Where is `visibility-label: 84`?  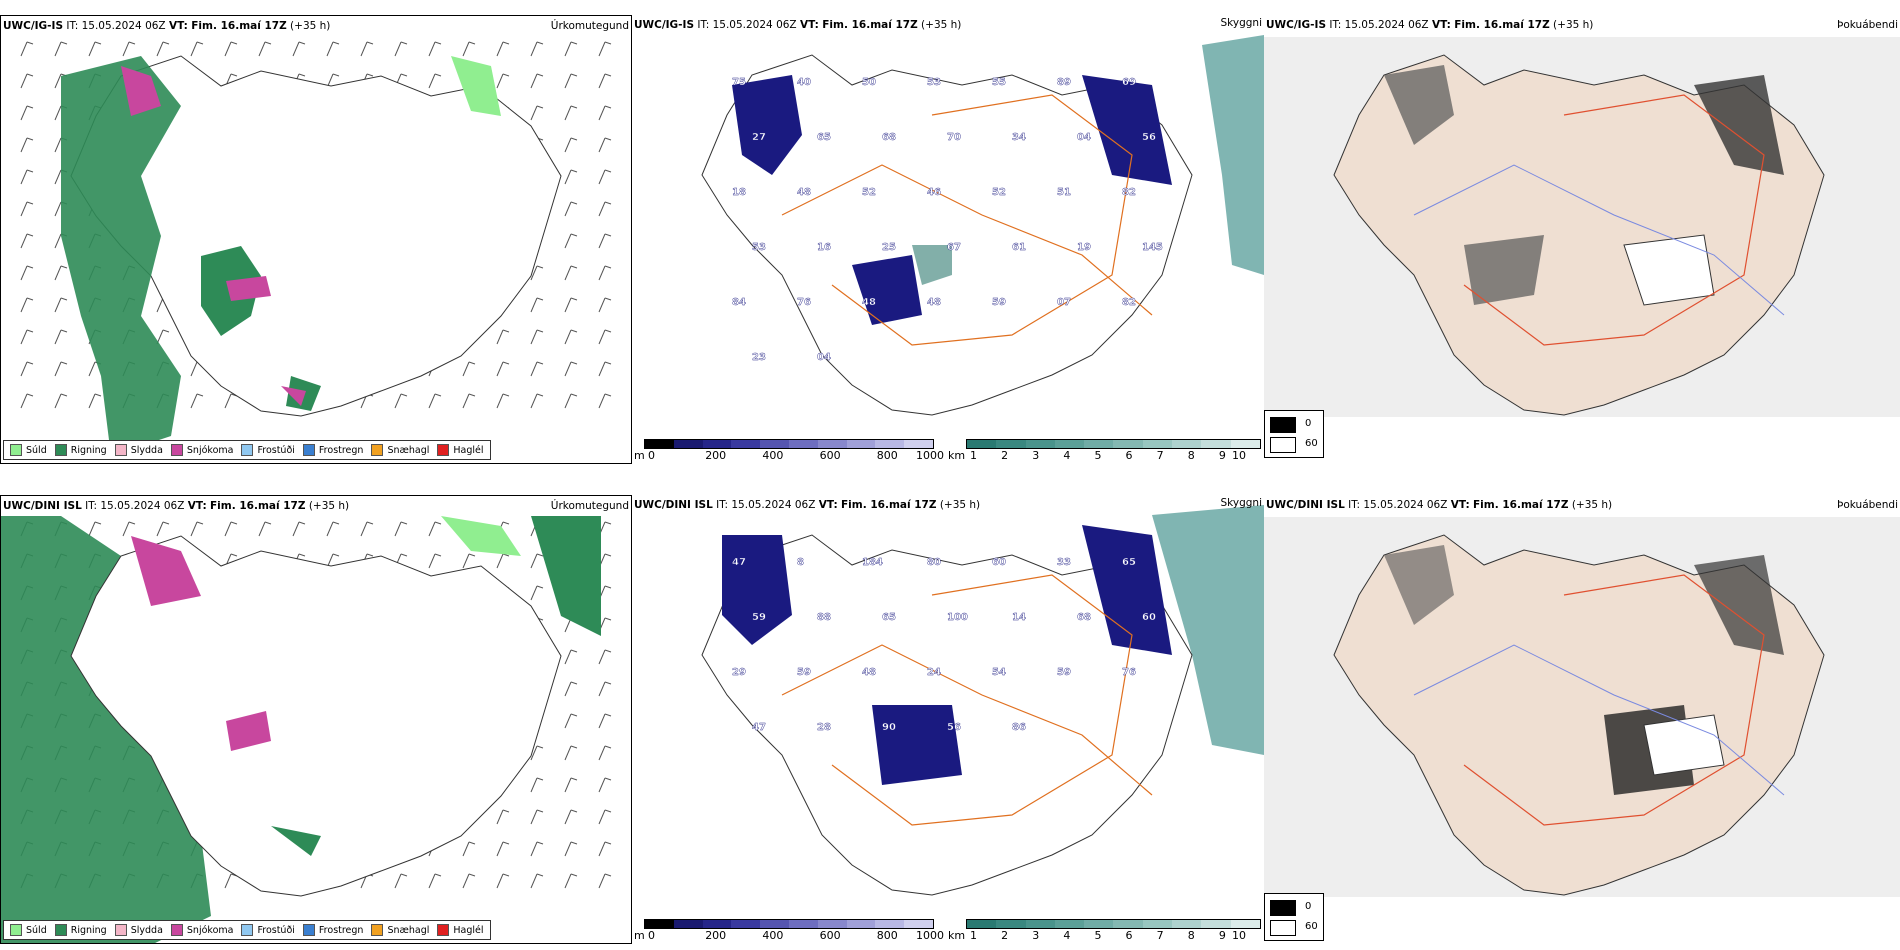
visibility-label: 84 is located at coordinates (739, 302).